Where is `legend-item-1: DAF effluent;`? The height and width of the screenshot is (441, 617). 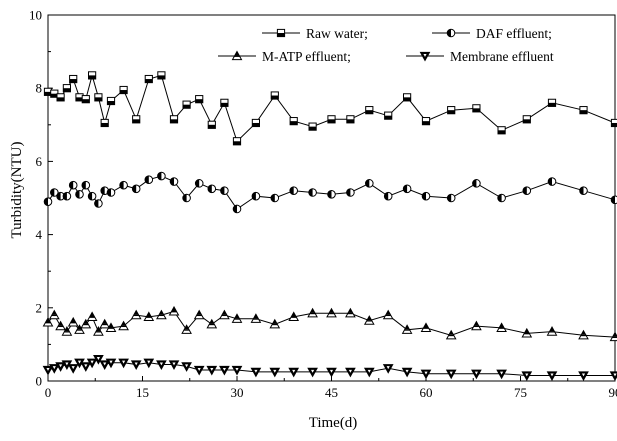 legend-item-1: DAF effluent; is located at coordinates (492, 33).